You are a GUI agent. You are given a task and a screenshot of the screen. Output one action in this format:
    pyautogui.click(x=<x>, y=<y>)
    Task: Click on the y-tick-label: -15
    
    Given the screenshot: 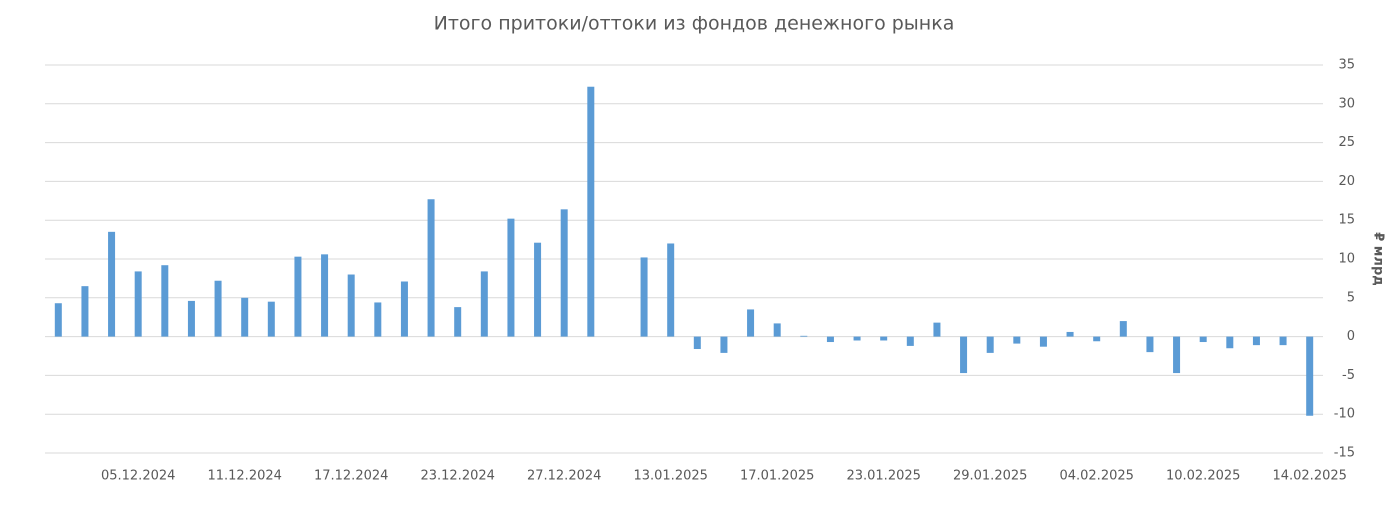 What is the action you would take?
    pyautogui.click(x=1344, y=453)
    